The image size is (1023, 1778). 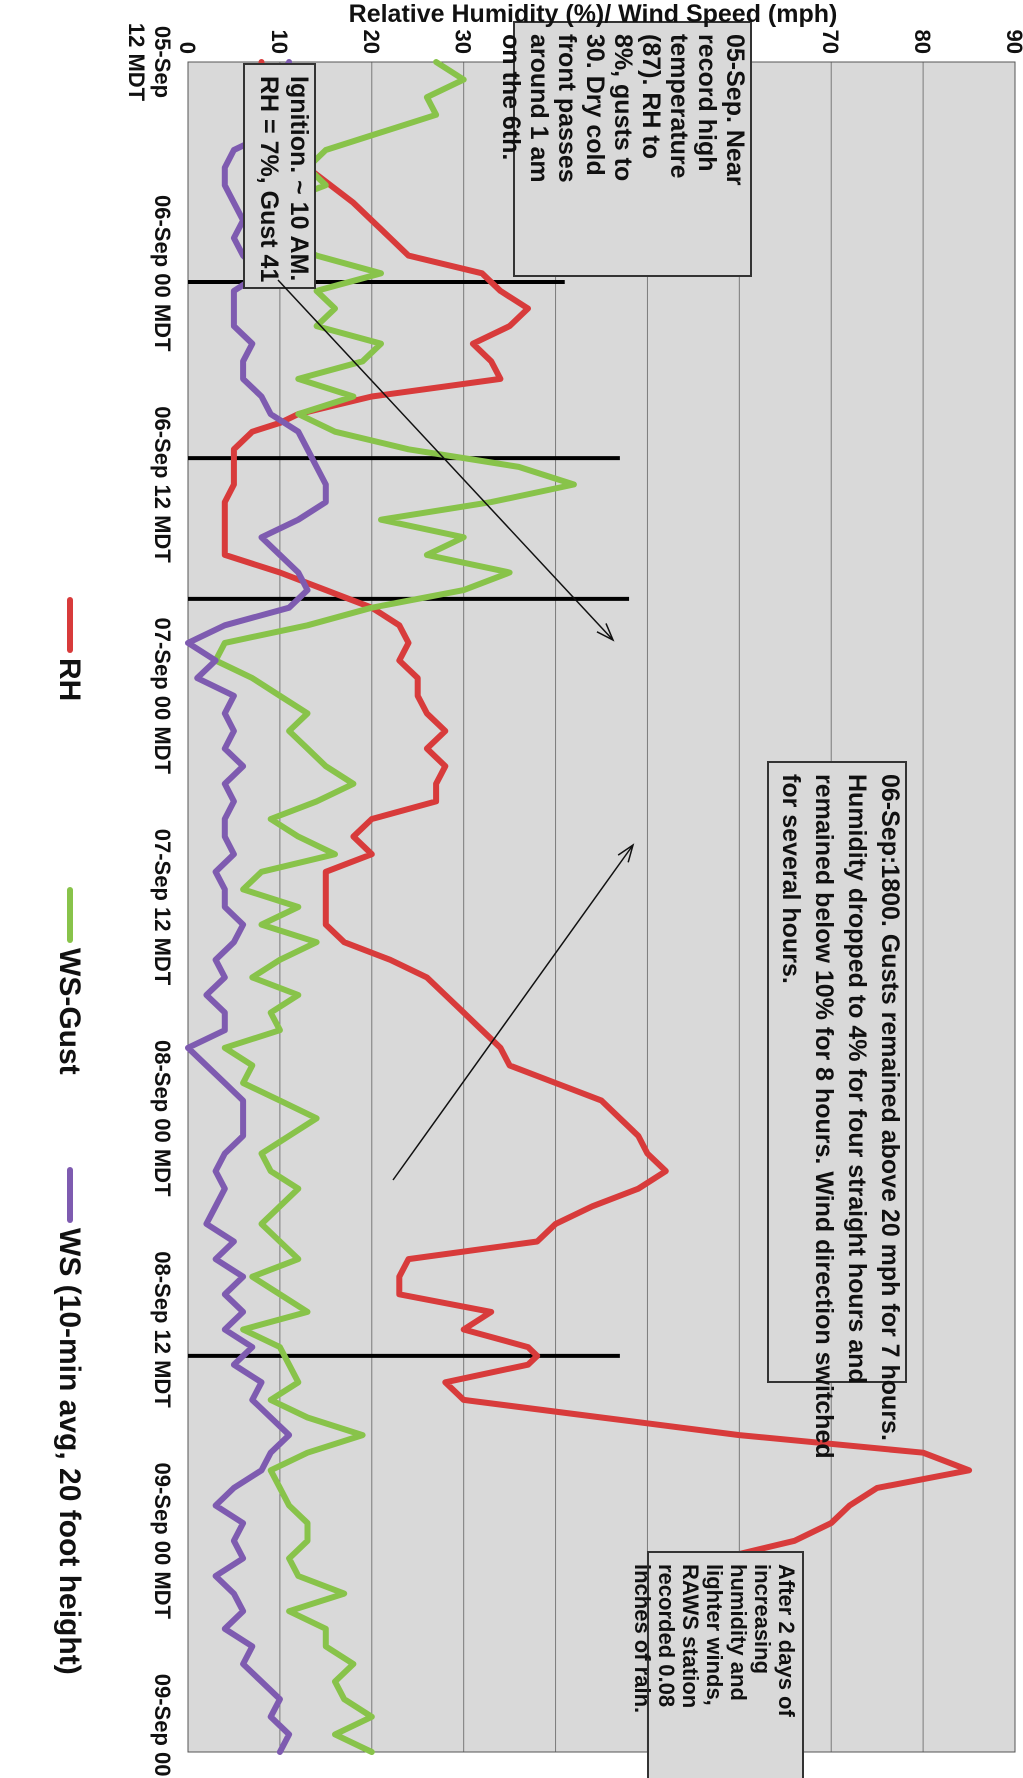 What do you see at coordinates (707, 103) in the screenshot?
I see `annotation-line: record high` at bounding box center [707, 103].